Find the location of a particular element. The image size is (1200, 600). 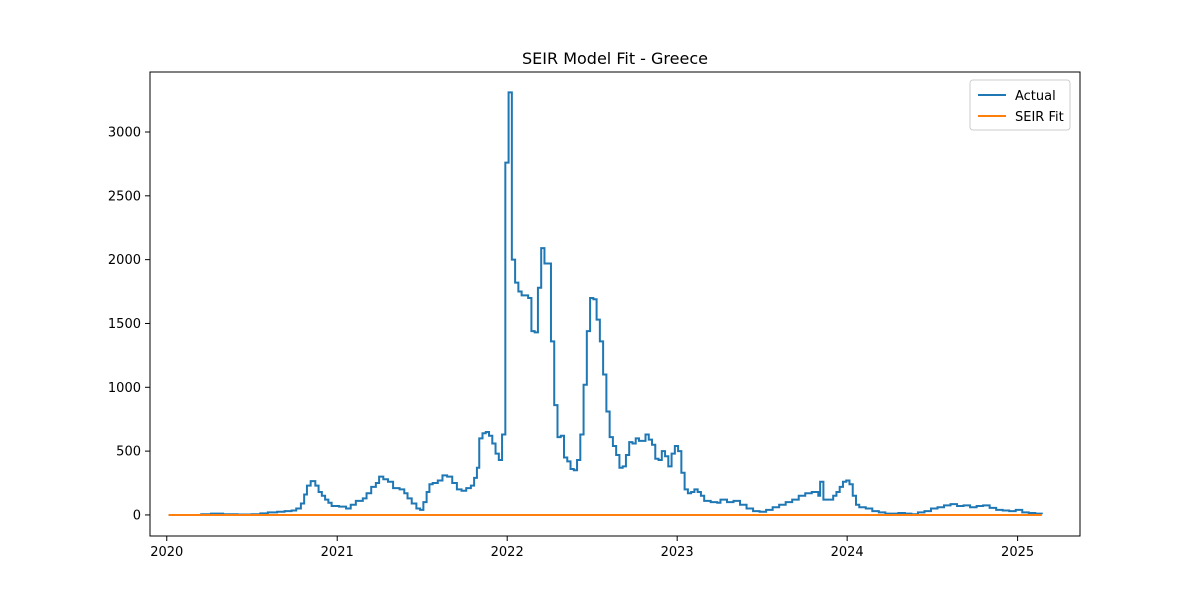

y-axis: 0 500 1000 1500 2000 2500 3000 is located at coordinates (129, 324).